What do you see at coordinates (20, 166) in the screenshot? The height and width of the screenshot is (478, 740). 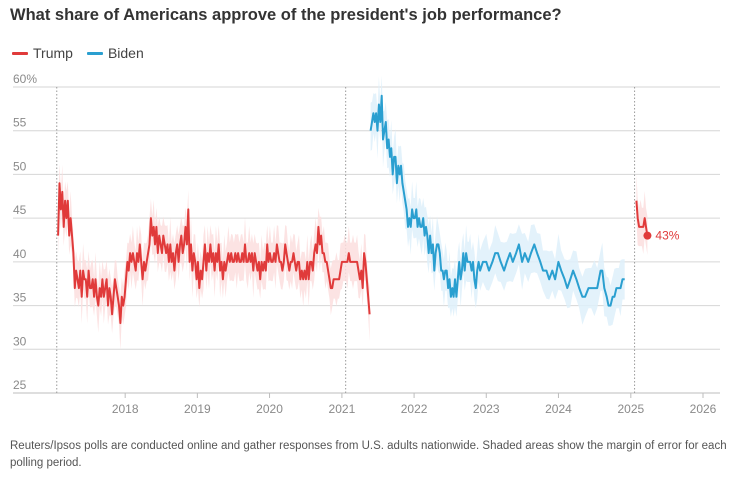 I see `y-tick-label: 50` at bounding box center [20, 166].